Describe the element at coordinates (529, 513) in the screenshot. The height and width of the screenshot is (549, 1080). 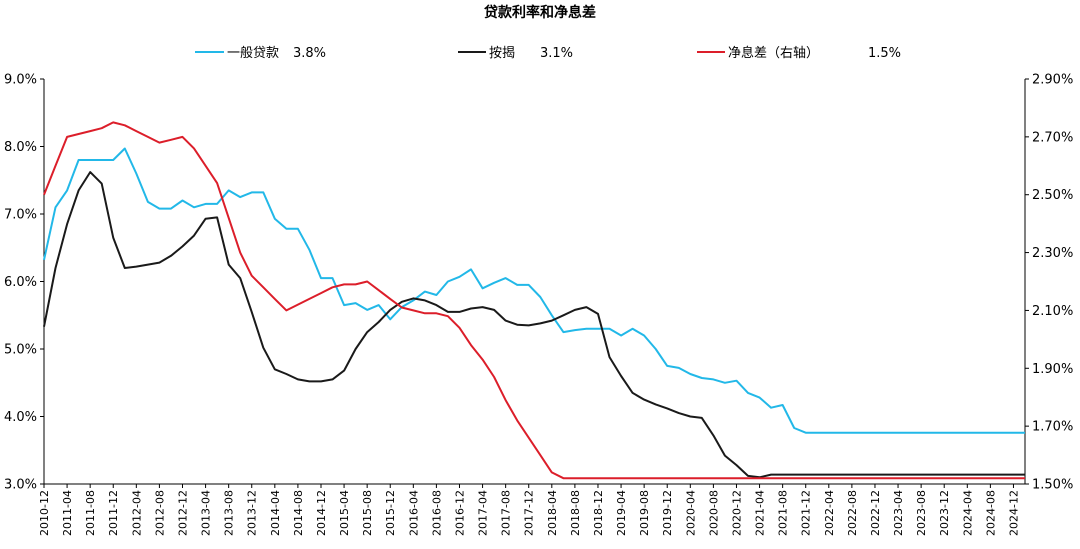
I see `x-tick-label: 2017-12` at that location.